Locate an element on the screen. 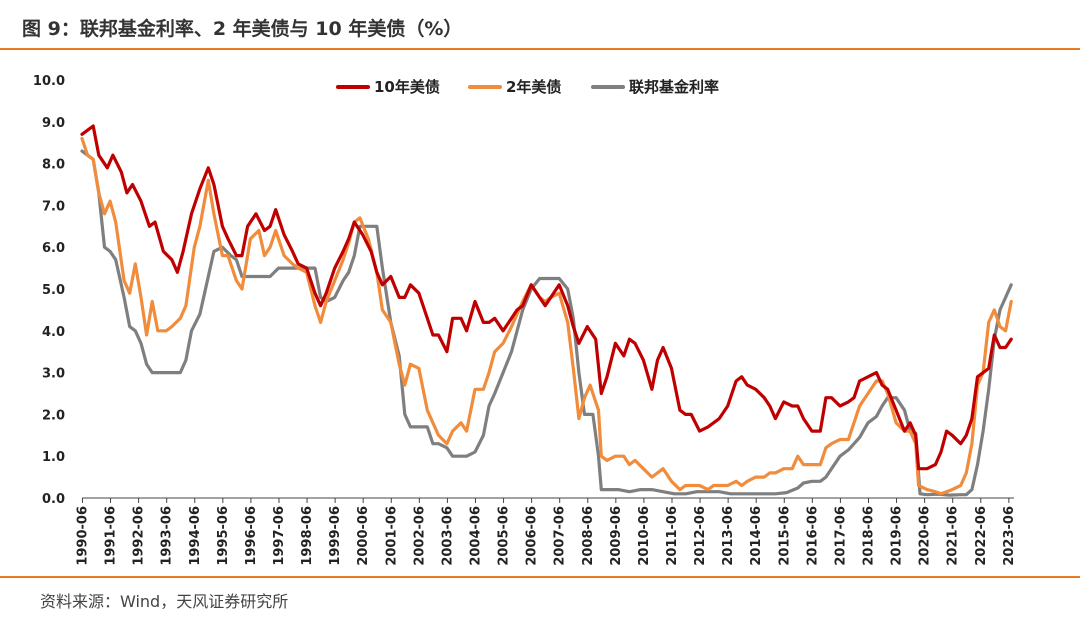 Image resolution: width=1080 pixels, height=628 pixels. x-tick-label: 1997-06 is located at coordinates (279, 536).